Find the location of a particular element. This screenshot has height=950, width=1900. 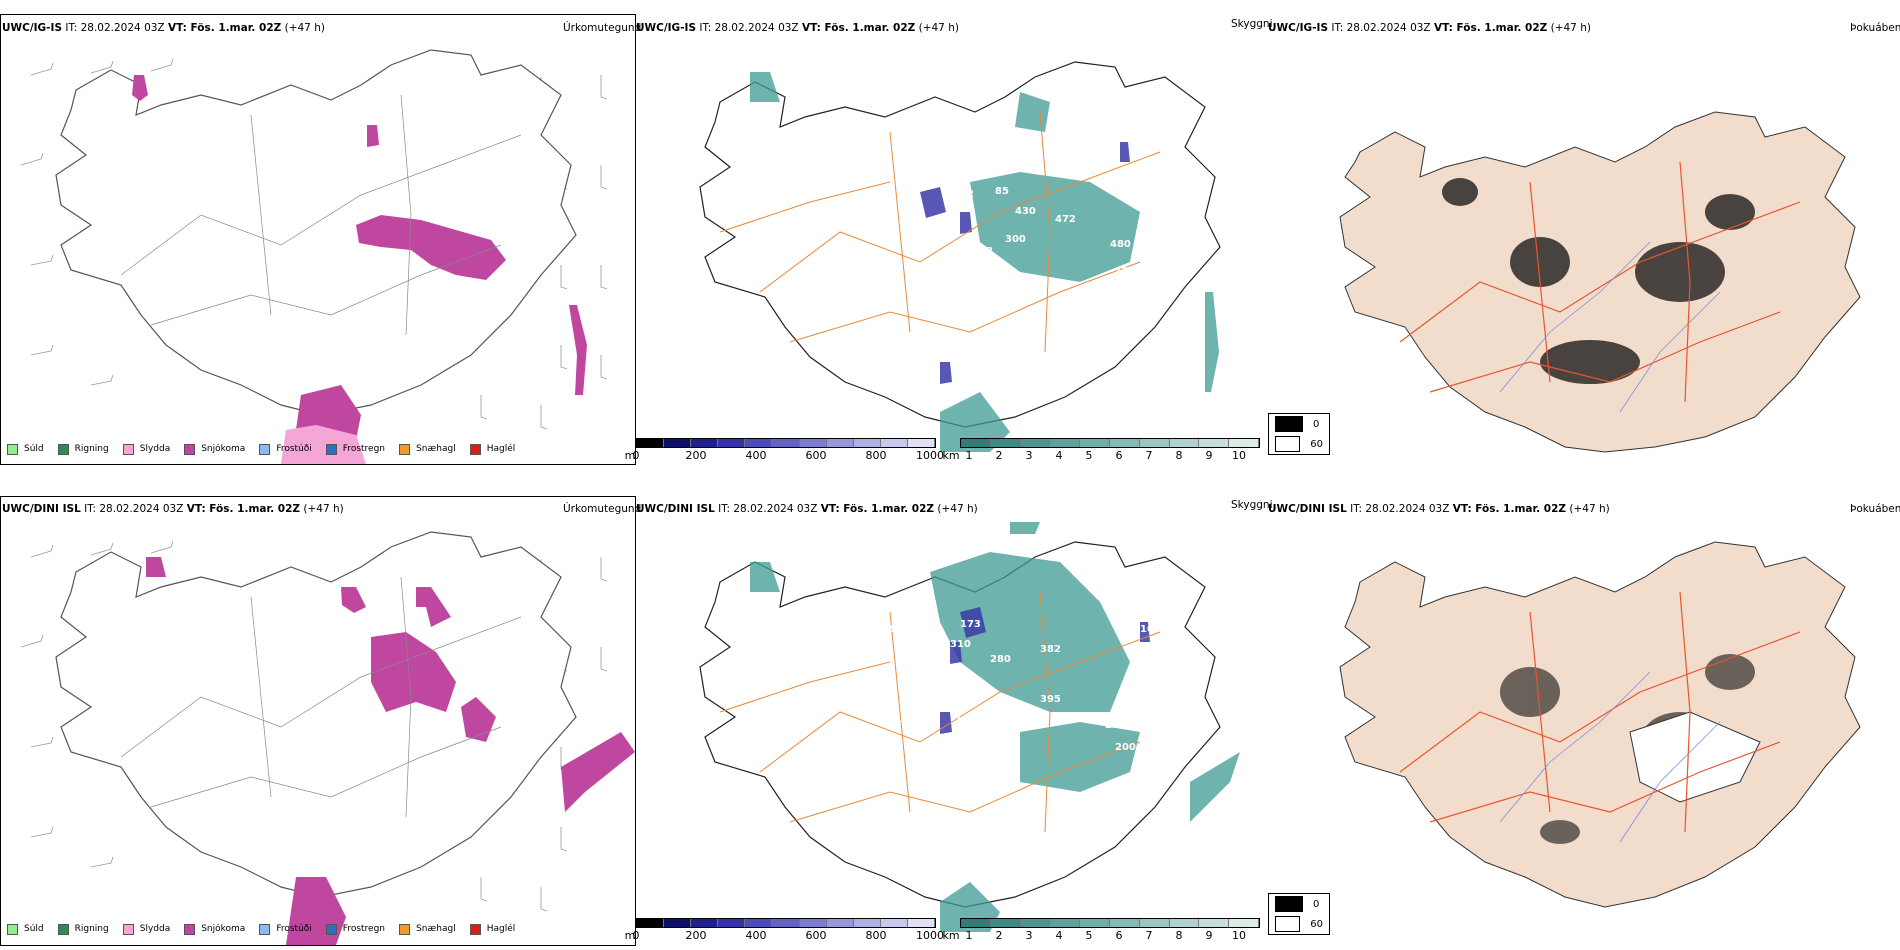

vis-value: 165 is located at coordinates (970, 269).